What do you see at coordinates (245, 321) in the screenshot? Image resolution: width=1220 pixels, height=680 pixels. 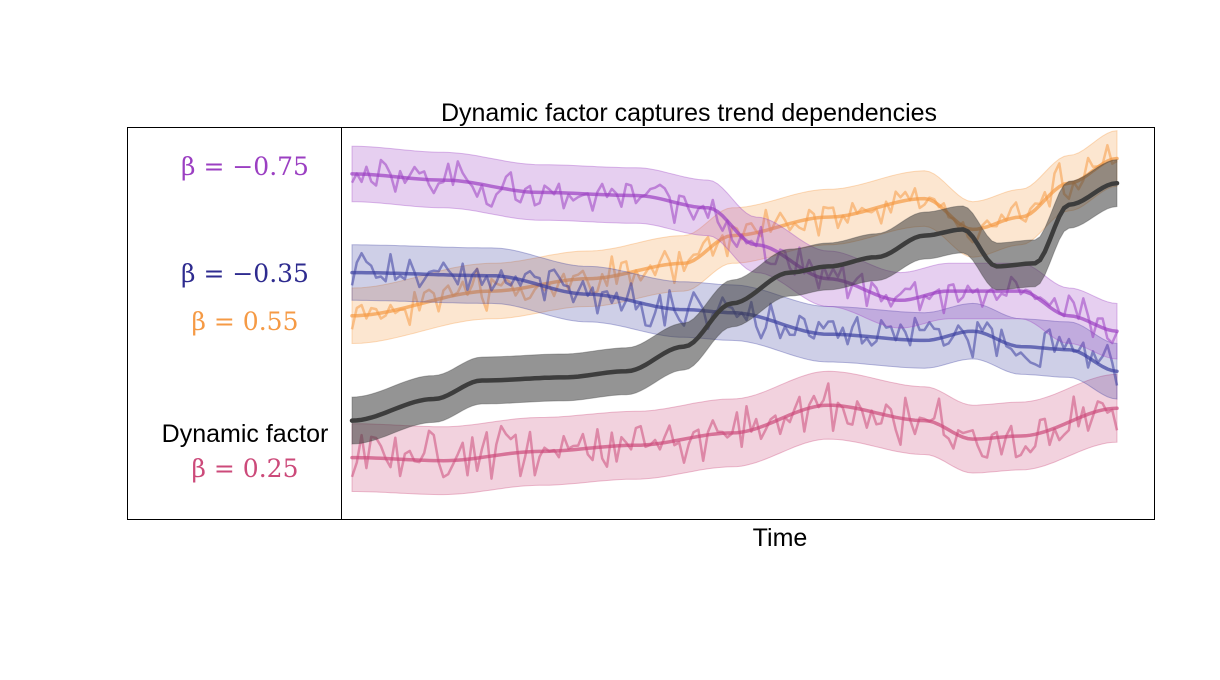 I see `label-beta-055: β = 0.55` at bounding box center [245, 321].